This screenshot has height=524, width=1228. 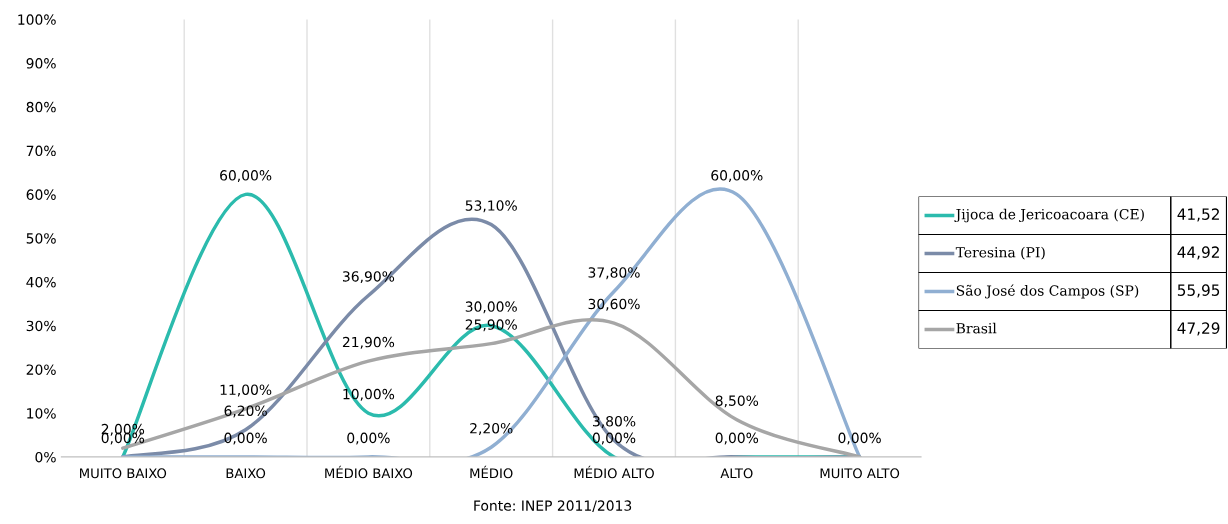 I want to click on data-label: 21,90%, so click(x=368, y=342).